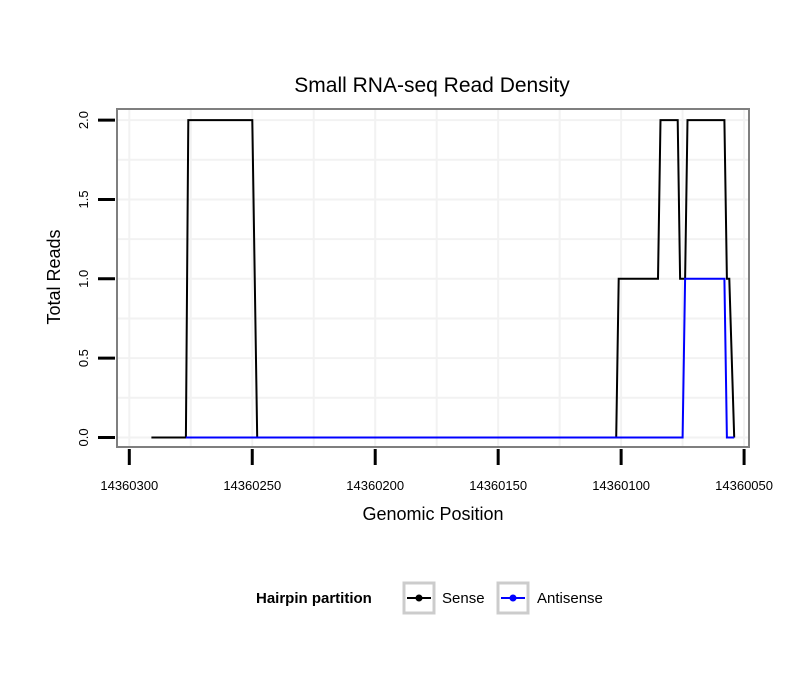 The width and height of the screenshot is (810, 690). I want to click on legend: Hairpin partition Sense Antisense, so click(429, 598).